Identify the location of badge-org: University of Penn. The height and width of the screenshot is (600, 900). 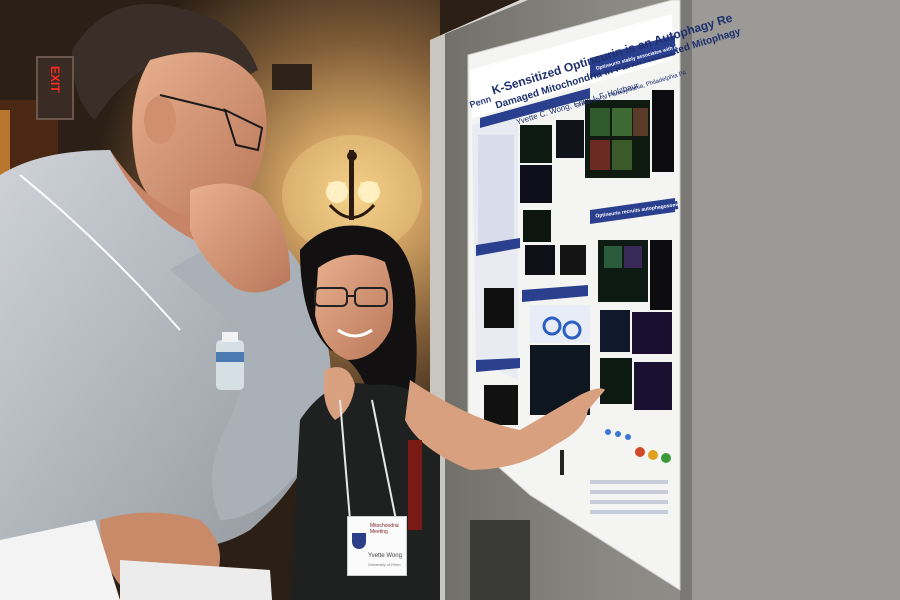
(384, 564).